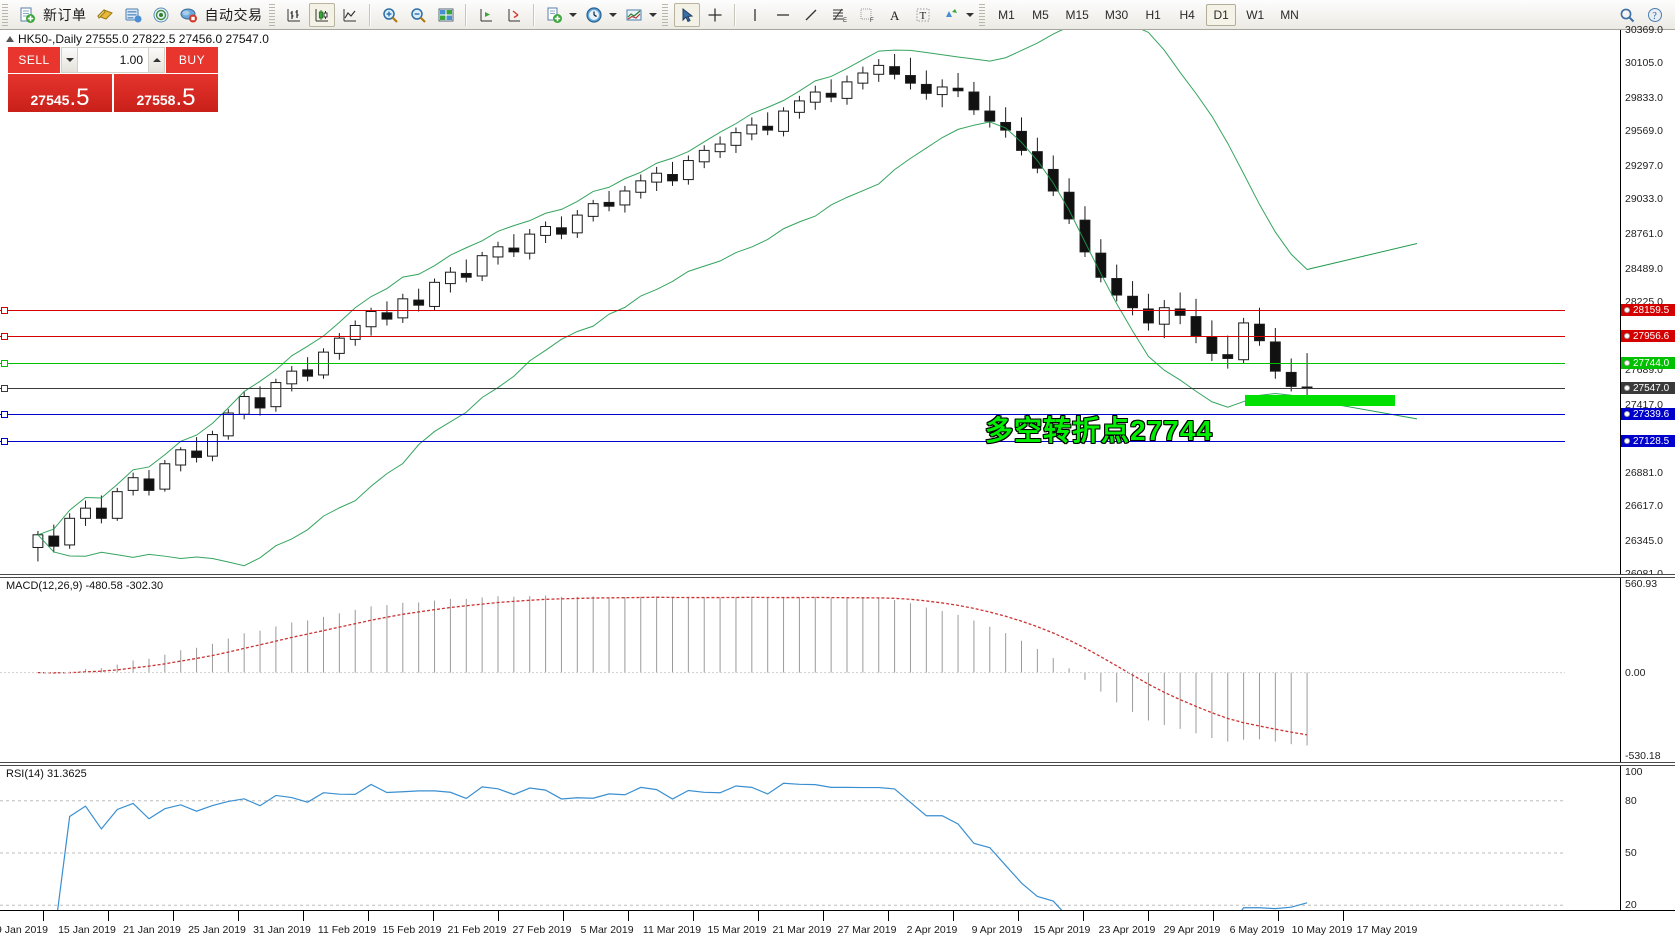  I want to click on timeframe-m15: M15, so click(1077, 14).